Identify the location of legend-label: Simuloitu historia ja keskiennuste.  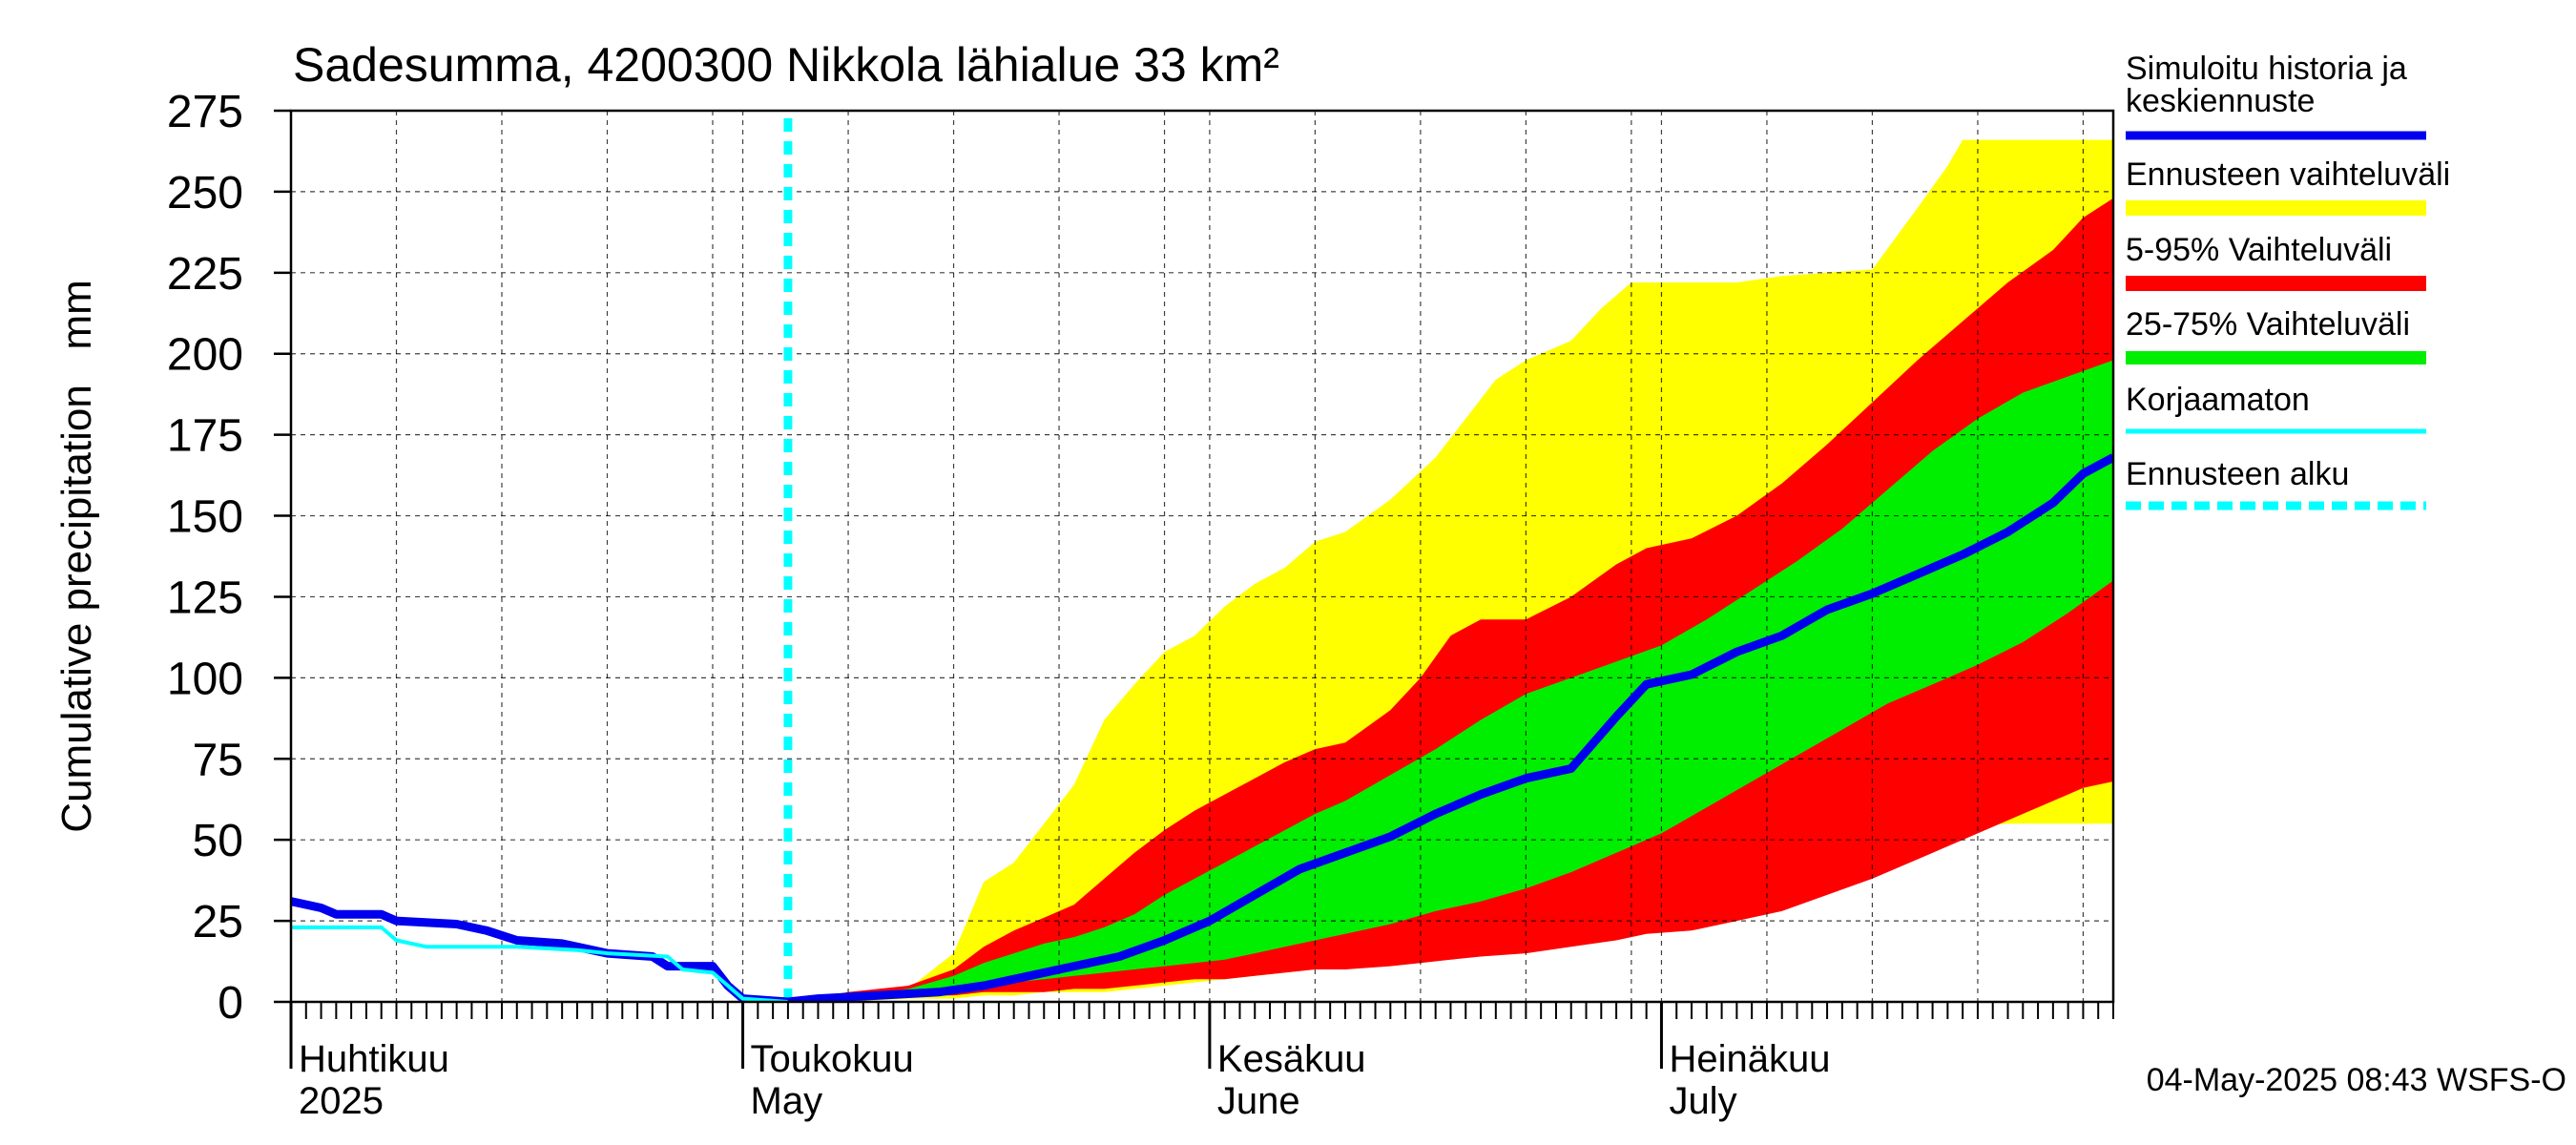
(2266, 85).